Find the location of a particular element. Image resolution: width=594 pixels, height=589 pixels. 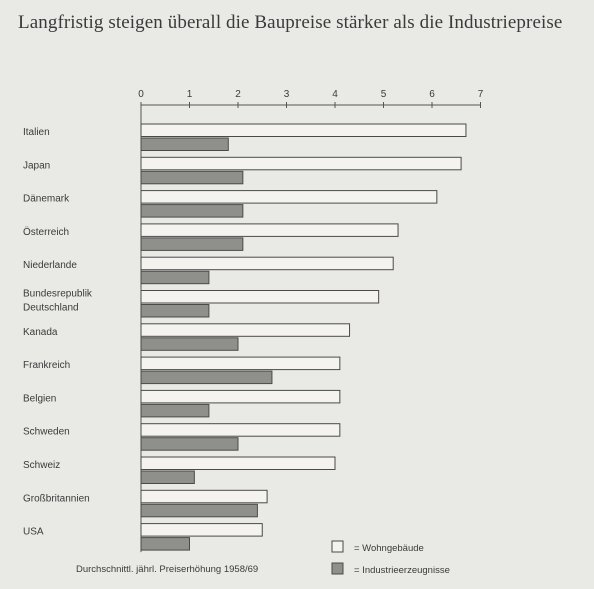

category-label: Dänemark is located at coordinates (46, 199).